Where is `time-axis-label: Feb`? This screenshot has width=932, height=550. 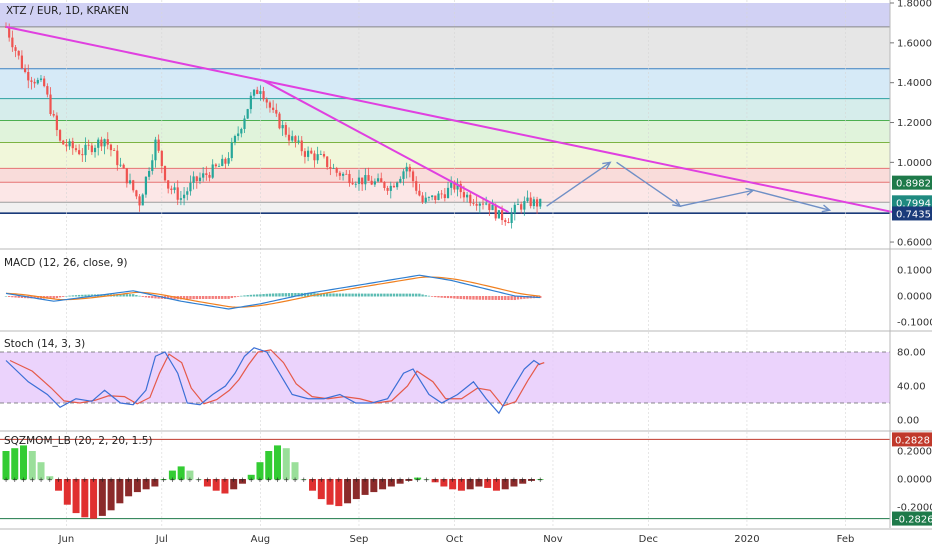
time-axis-label: Feb is located at coordinates (846, 539).